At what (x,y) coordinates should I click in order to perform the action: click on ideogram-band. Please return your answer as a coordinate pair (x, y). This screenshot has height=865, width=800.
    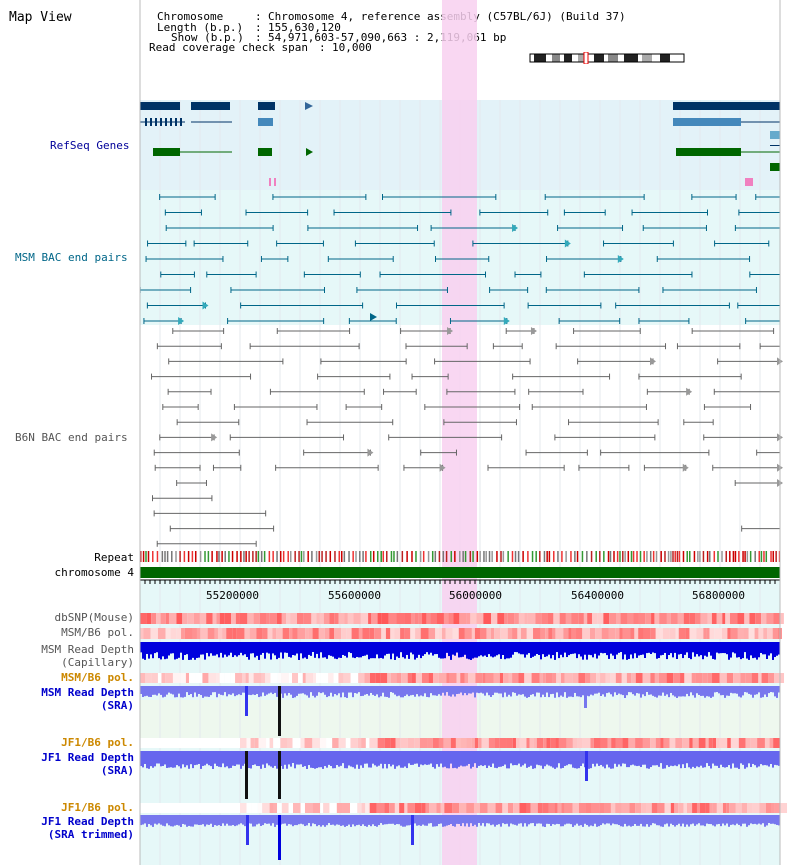
    Looking at the image, I should click on (549, 58).